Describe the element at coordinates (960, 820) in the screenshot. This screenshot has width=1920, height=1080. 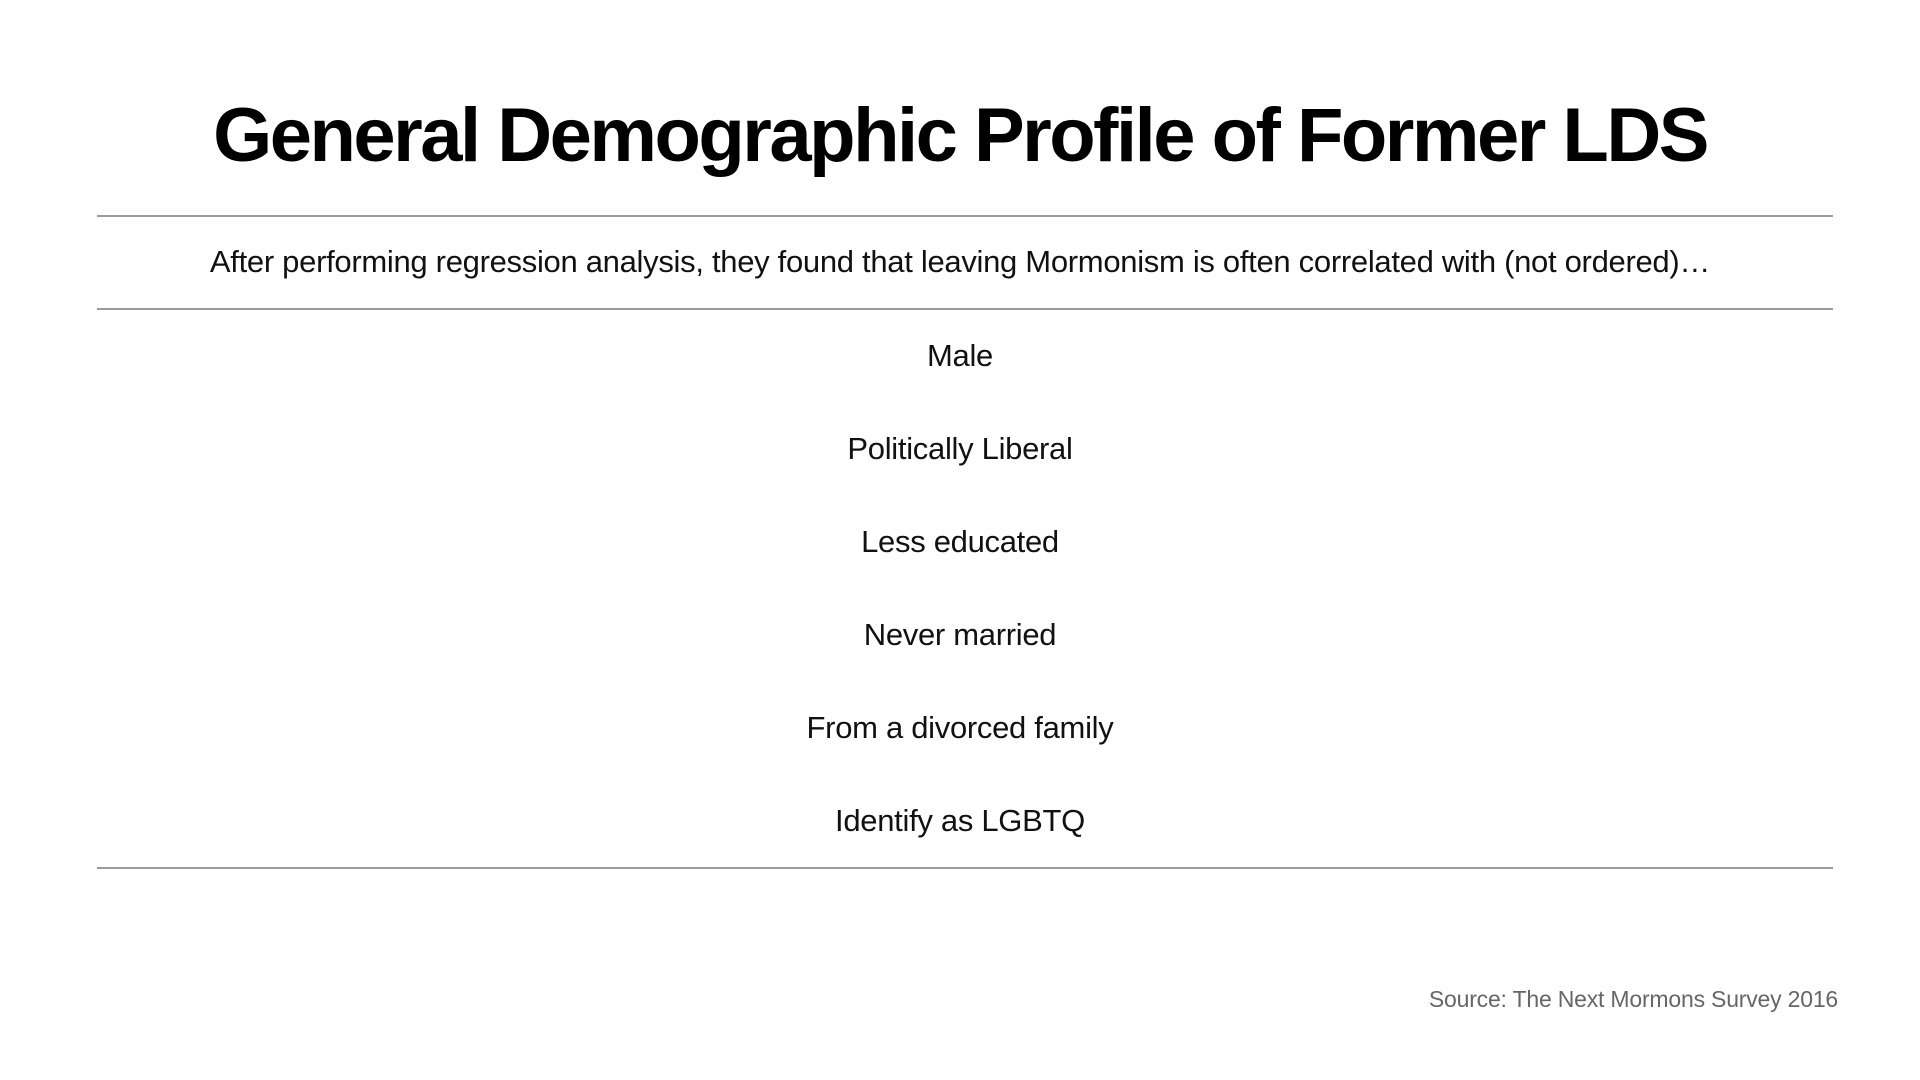
I see `factor-item-lgbtq: Identify as LGBTQ` at that location.